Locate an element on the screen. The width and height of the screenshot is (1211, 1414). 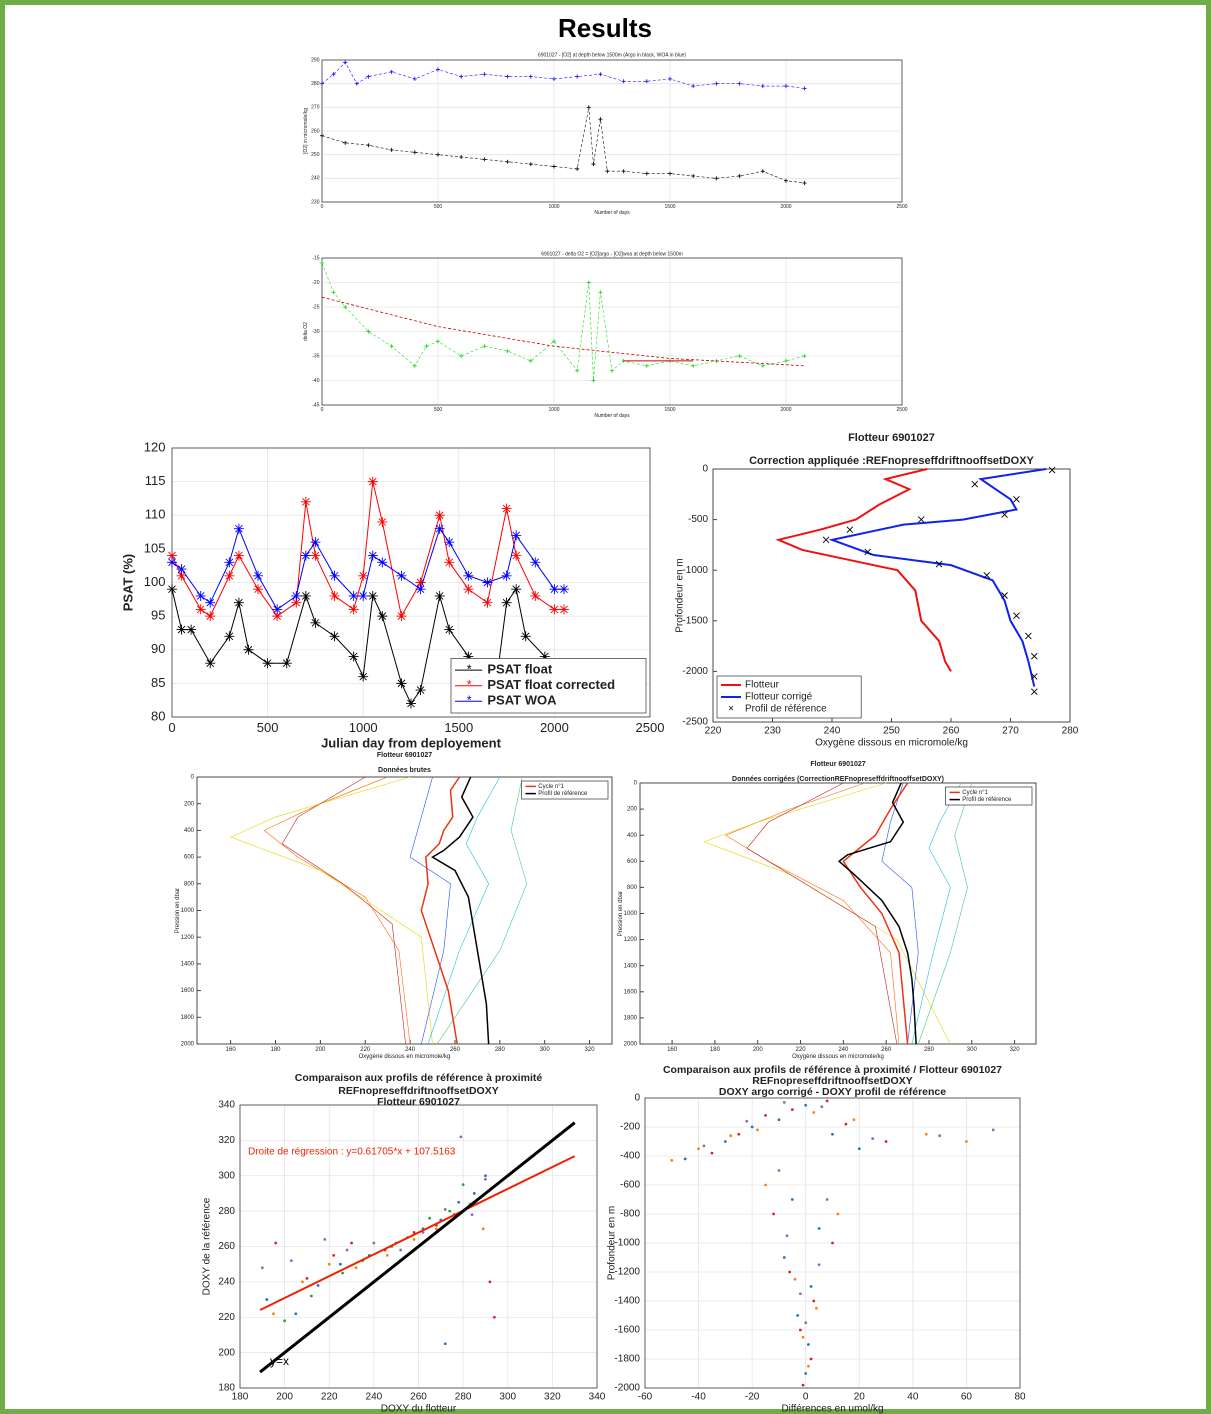
y-axis-label: delta O2 is located at coordinates (306, 331).